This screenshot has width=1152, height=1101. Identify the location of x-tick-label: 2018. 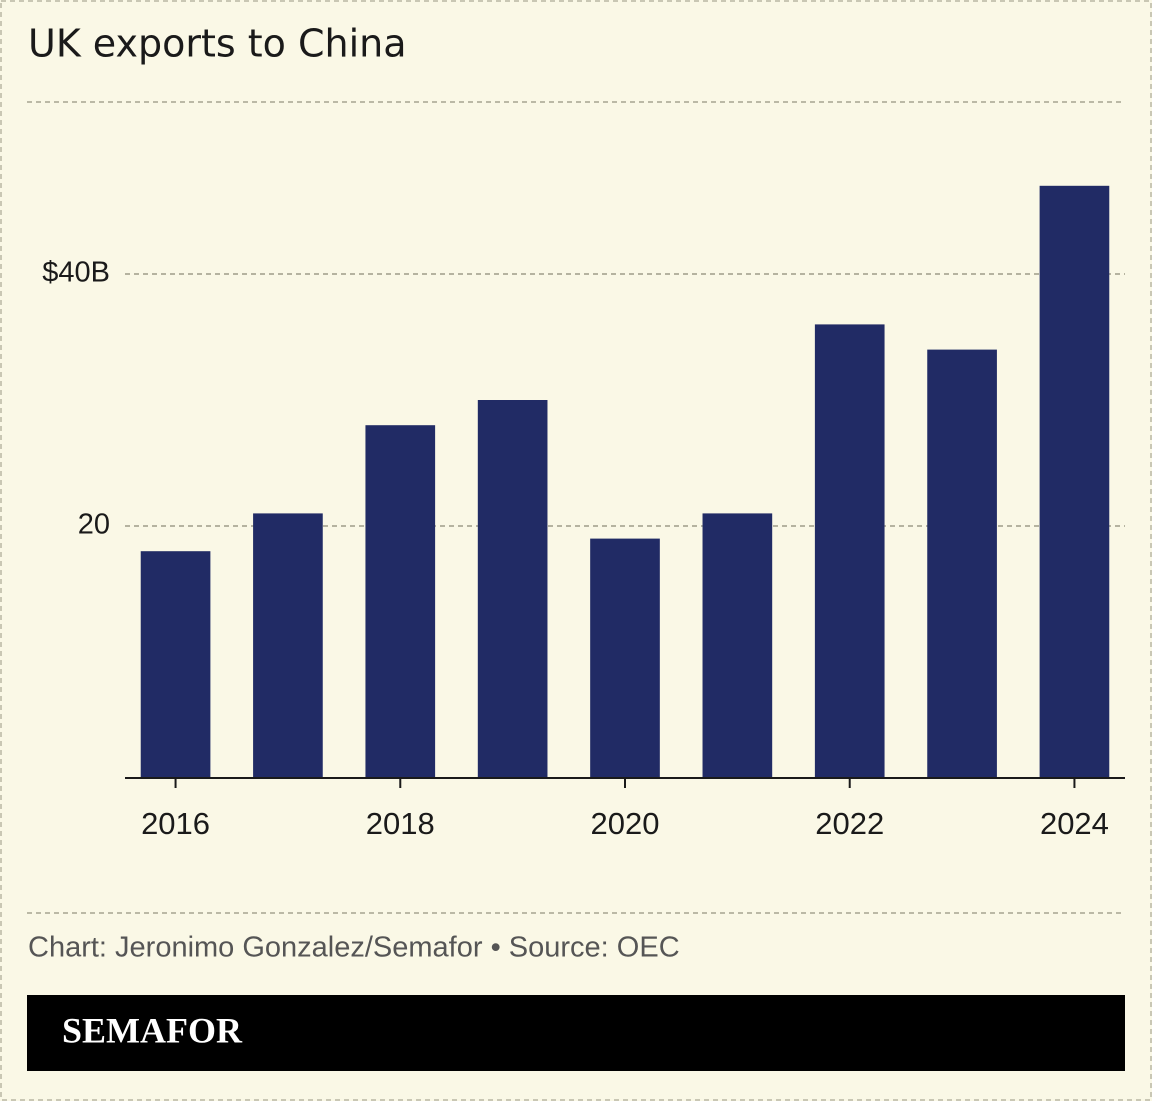
(400, 823).